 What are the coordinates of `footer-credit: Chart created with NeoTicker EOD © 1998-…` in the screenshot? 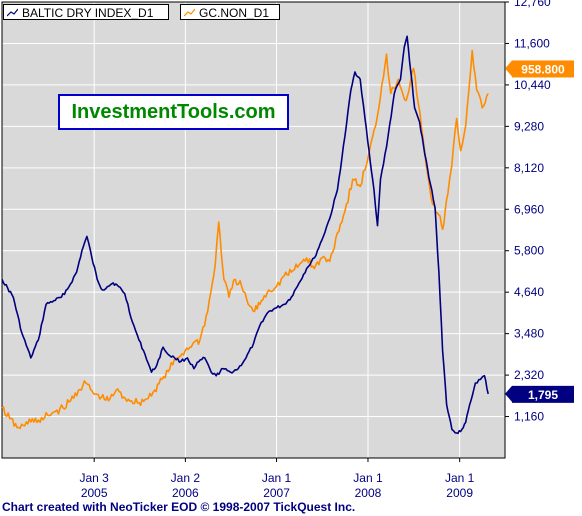 It's located at (179, 507).